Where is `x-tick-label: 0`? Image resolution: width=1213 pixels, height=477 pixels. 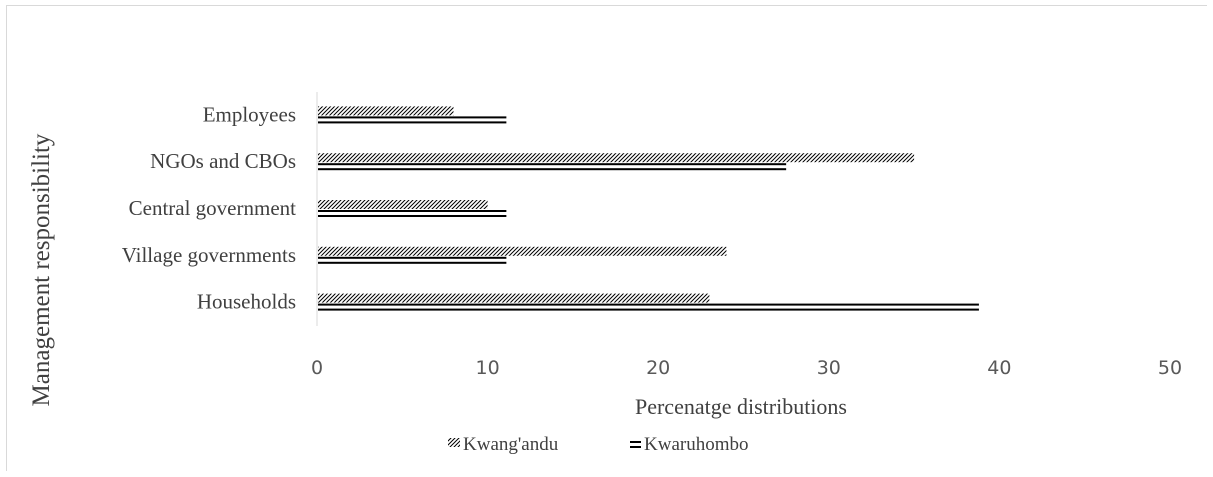
x-tick-label: 0 is located at coordinates (317, 368).